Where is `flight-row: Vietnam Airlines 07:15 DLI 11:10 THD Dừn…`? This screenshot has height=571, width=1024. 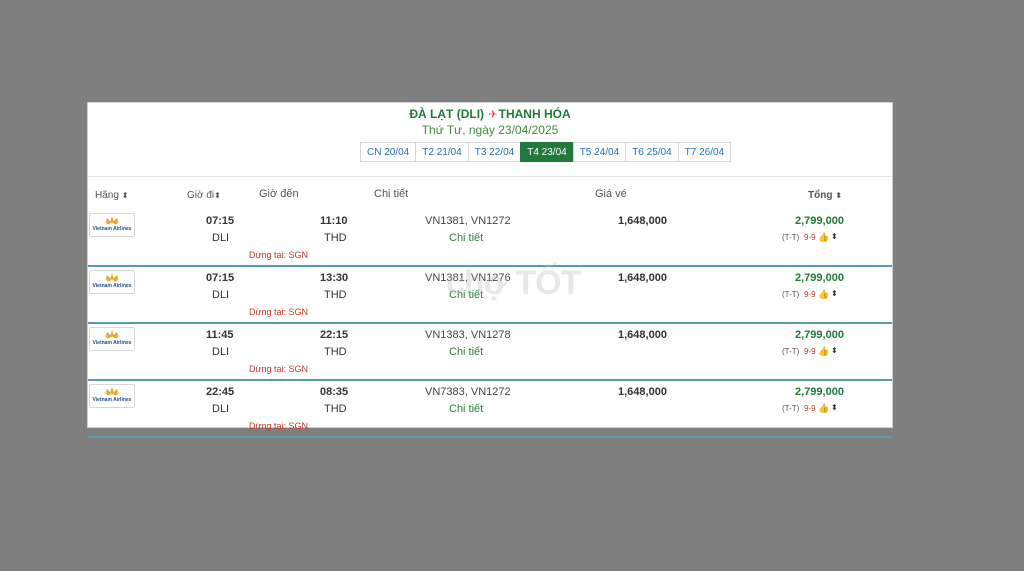 flight-row: Vietnam Airlines 07:15 DLI 11:10 THD Dừn… is located at coordinates (490, 238).